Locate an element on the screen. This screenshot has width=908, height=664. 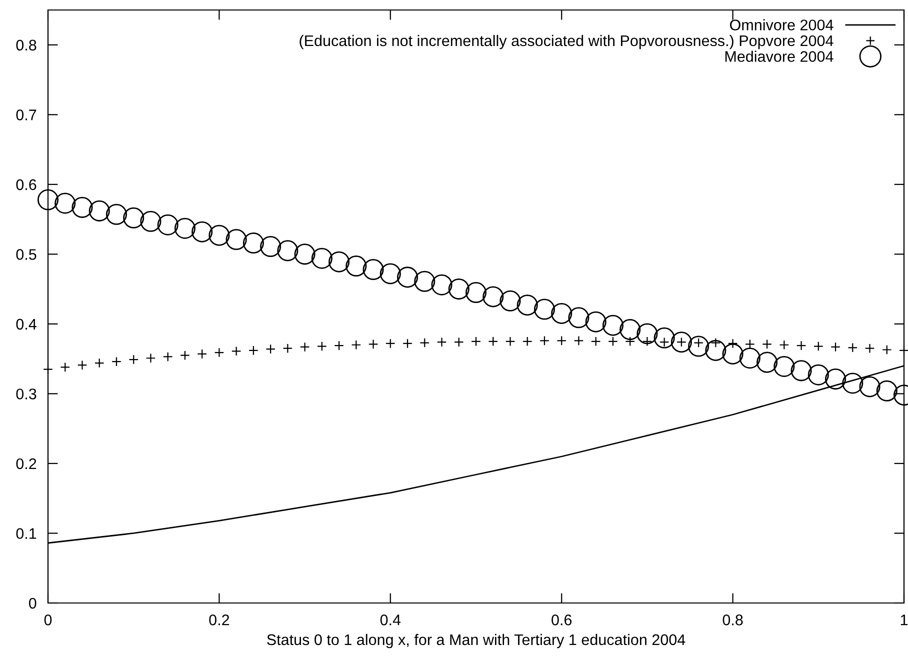
x-tick-label: 0 is located at coordinates (48, 620).